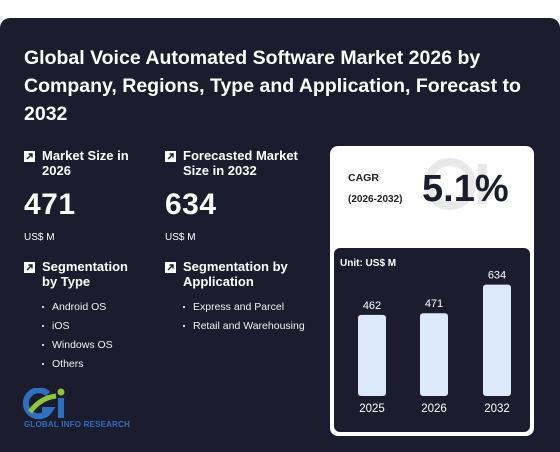 The width and height of the screenshot is (560, 452). Describe the element at coordinates (434, 409) in the screenshot. I see `category-label: 2026` at that location.